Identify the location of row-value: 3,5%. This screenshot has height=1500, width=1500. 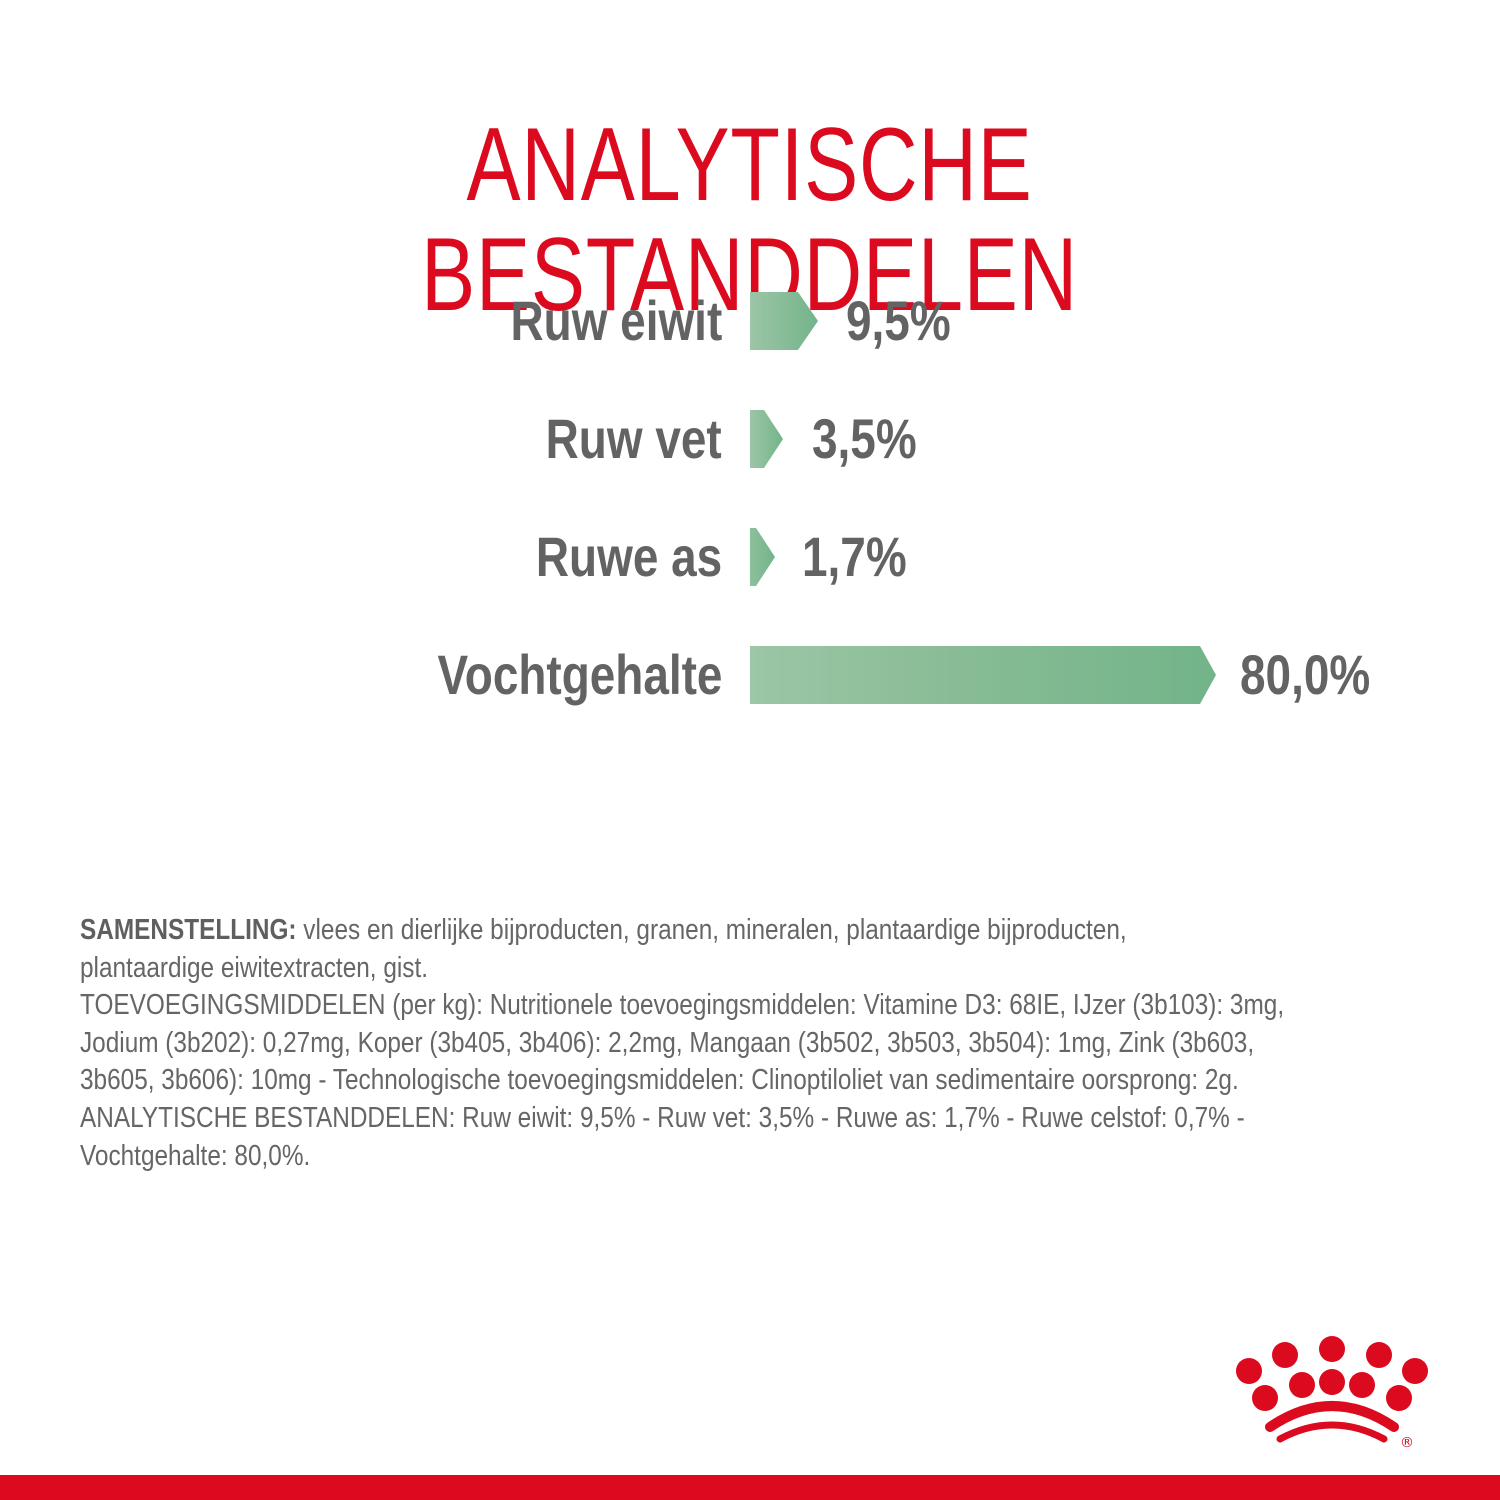
(864, 438).